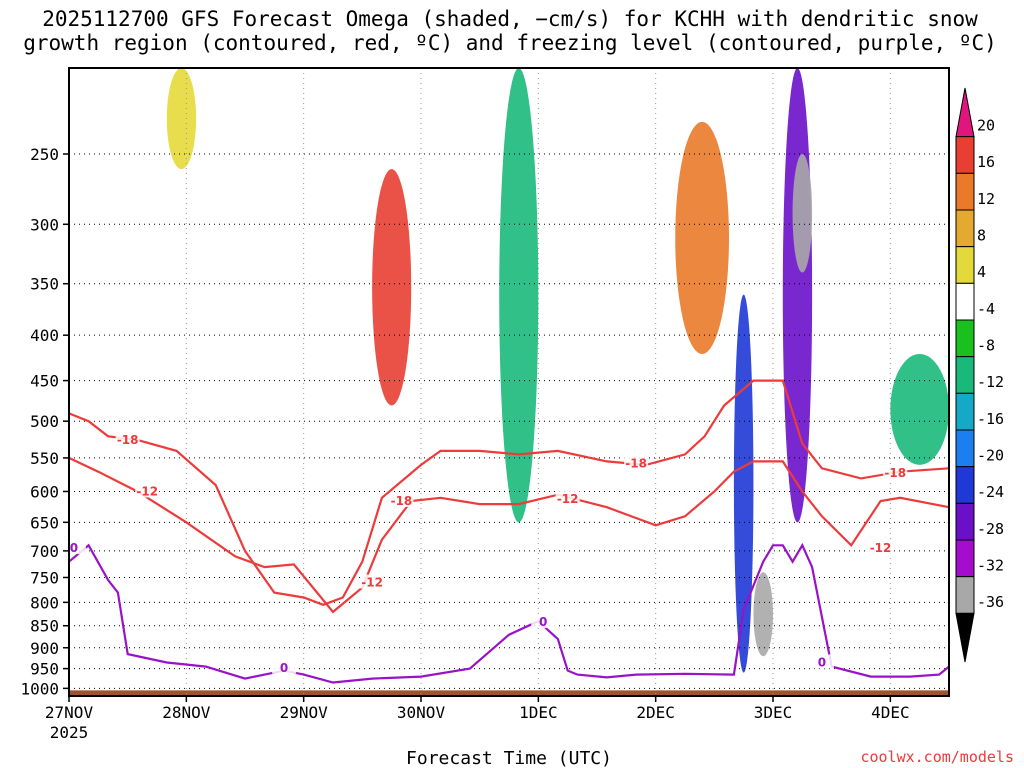 The image size is (1024, 768). I want to click on colorbar: 20 16 12 8 4 -4 -8 -12 -16 -20 -24 -28 -32 -36, so click(979, 375).